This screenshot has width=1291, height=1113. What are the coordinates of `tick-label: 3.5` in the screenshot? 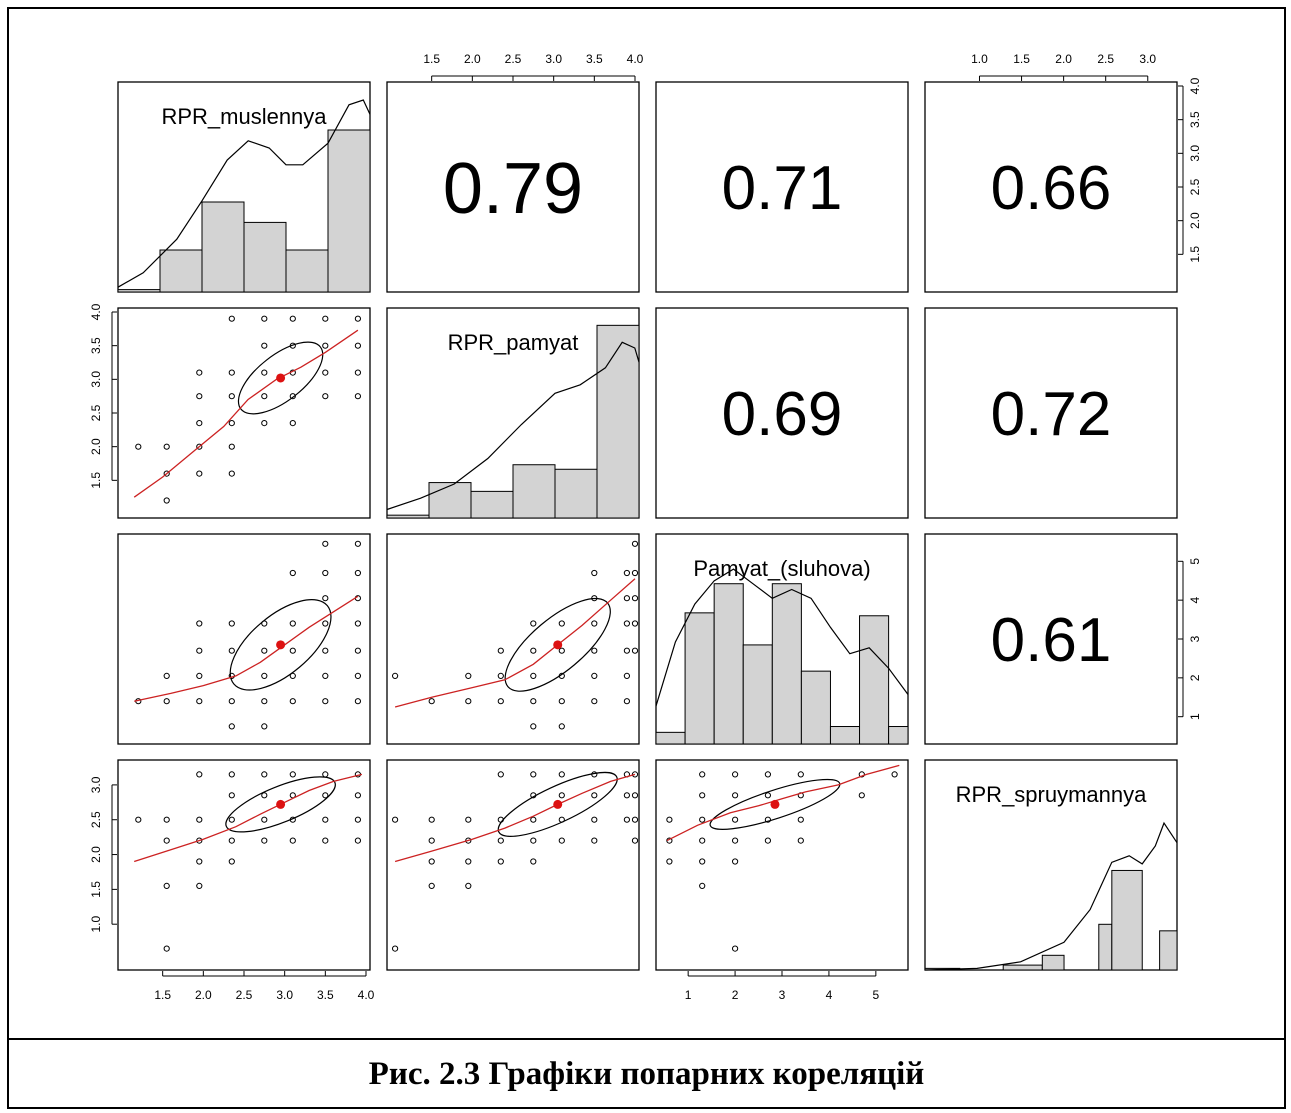 It's located at (594, 59).